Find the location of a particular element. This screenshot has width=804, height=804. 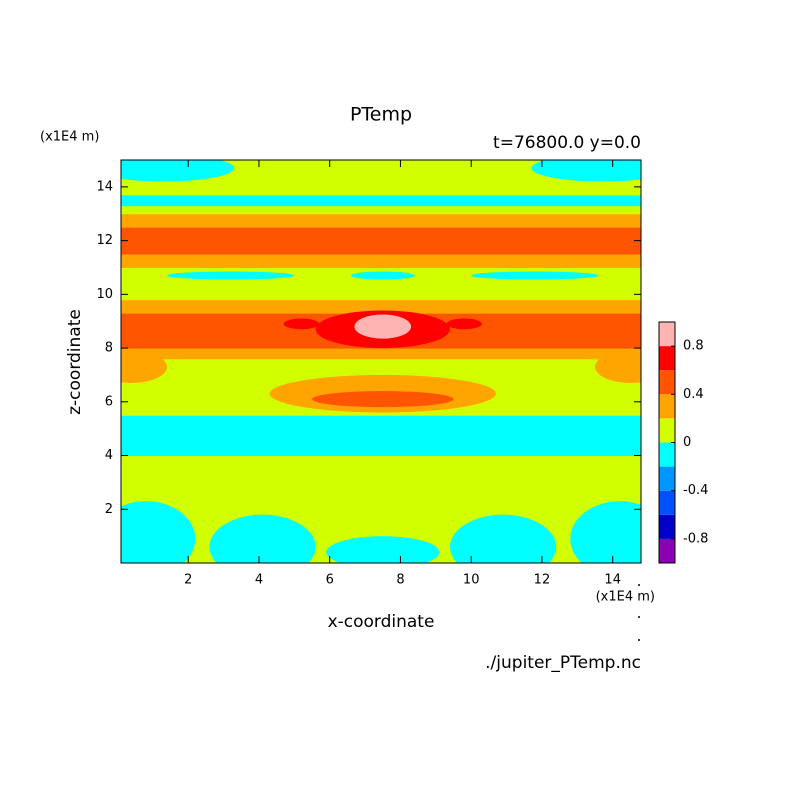

source-label: ./jupiter_PTemp.nc is located at coordinates (563, 663).